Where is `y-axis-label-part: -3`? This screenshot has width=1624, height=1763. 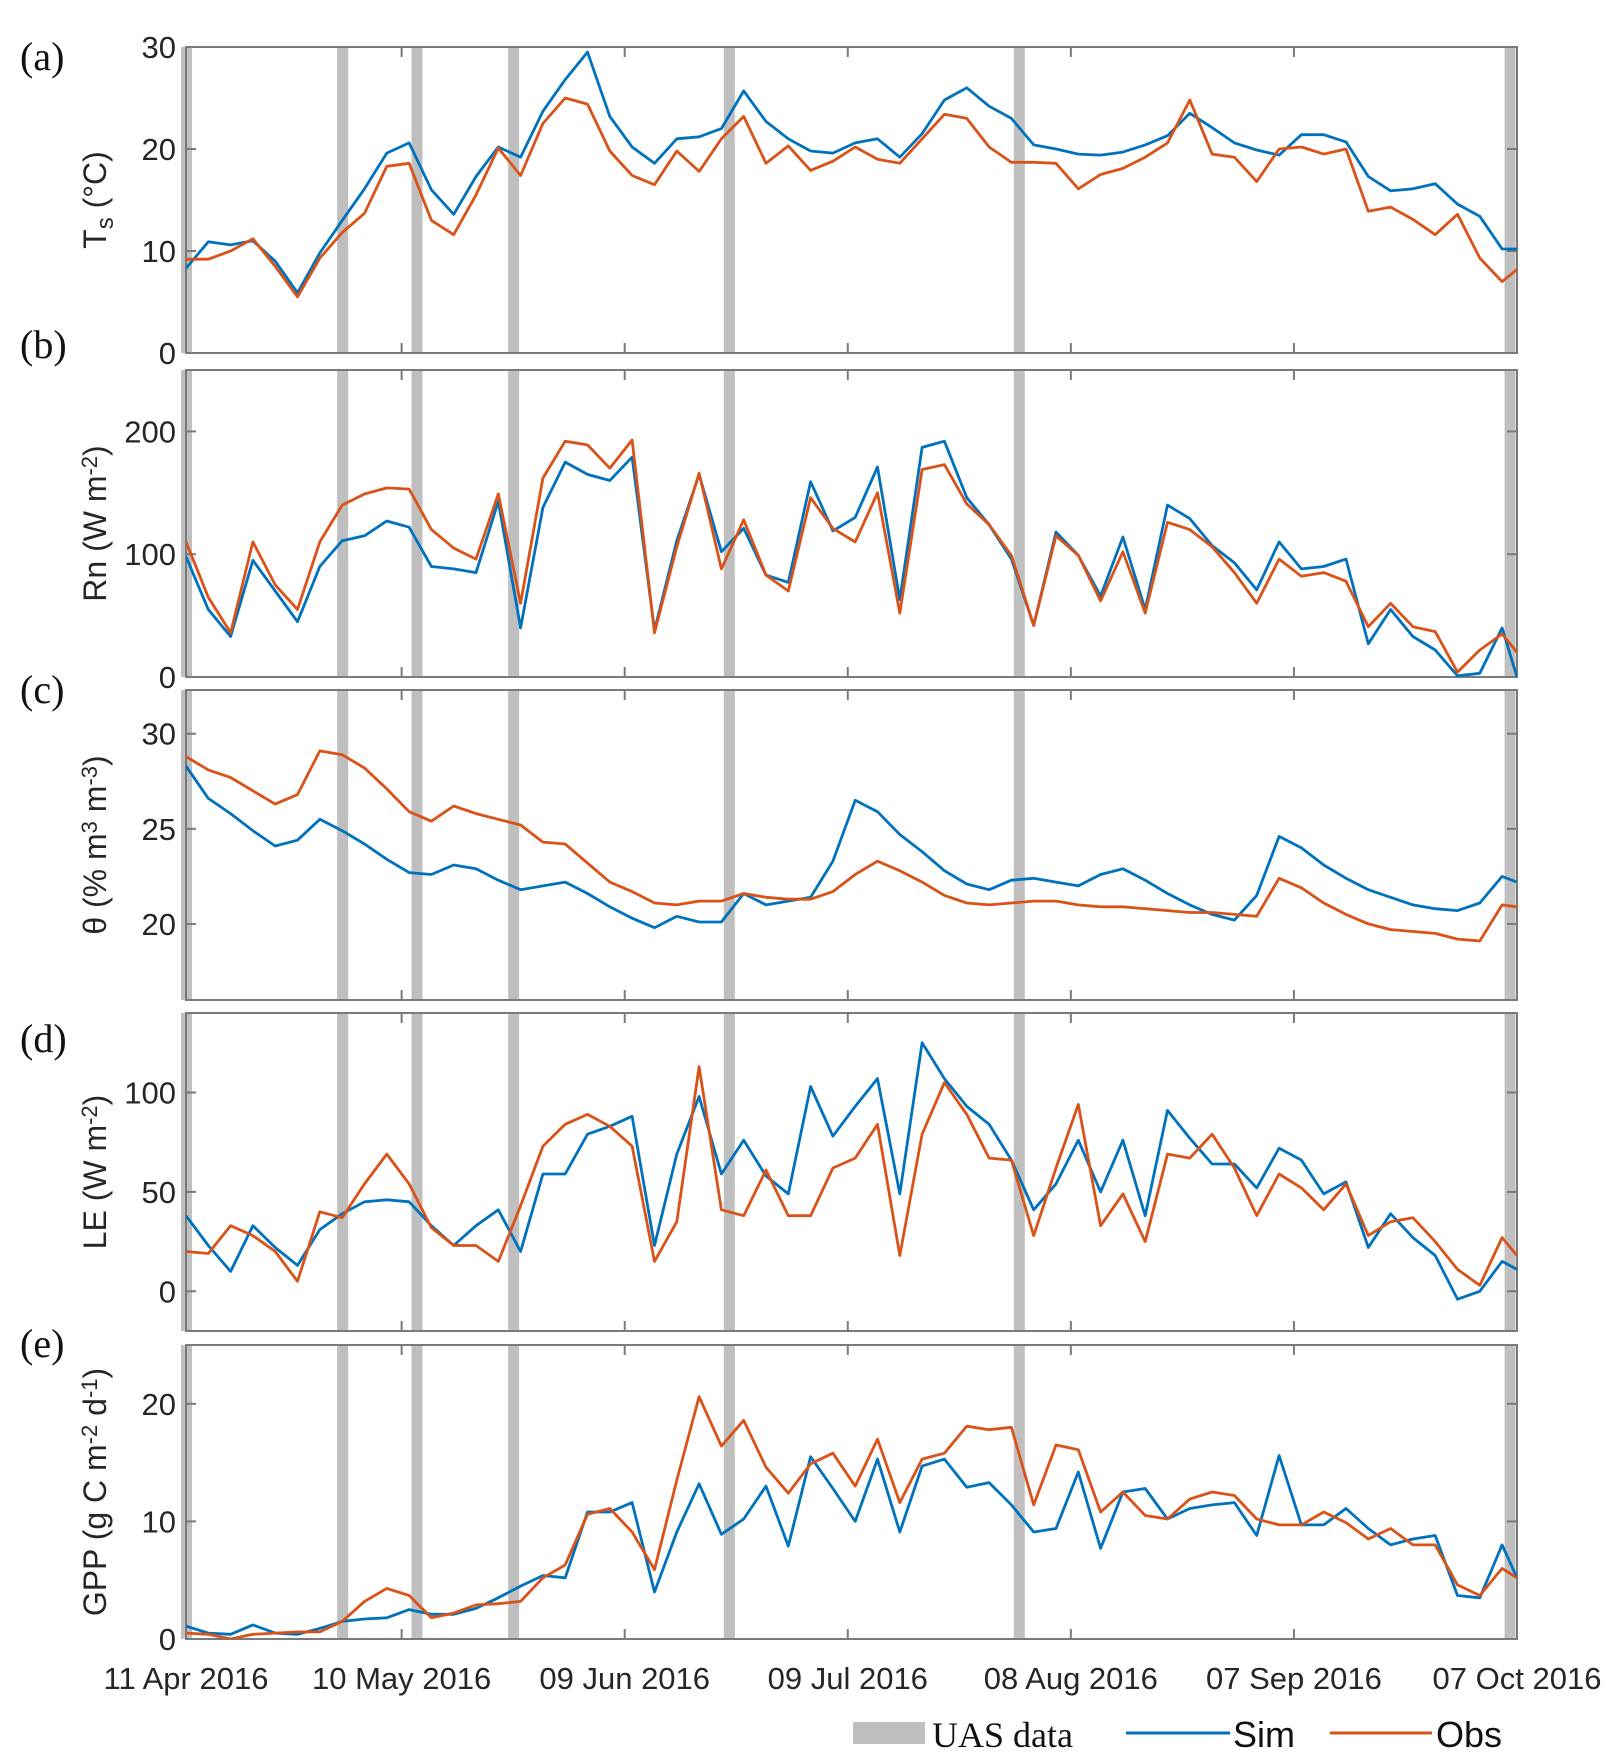 y-axis-label-part: -3 is located at coordinates (89, 776).